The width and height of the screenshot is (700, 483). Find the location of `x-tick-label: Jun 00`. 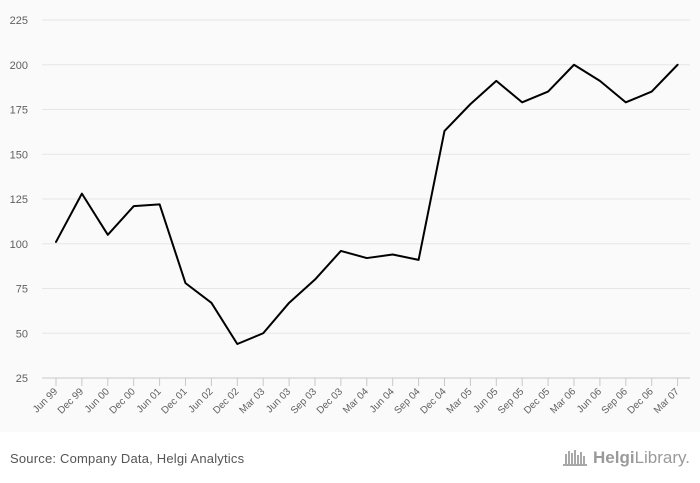

x-tick-label: Jun 00 is located at coordinates (97, 400).